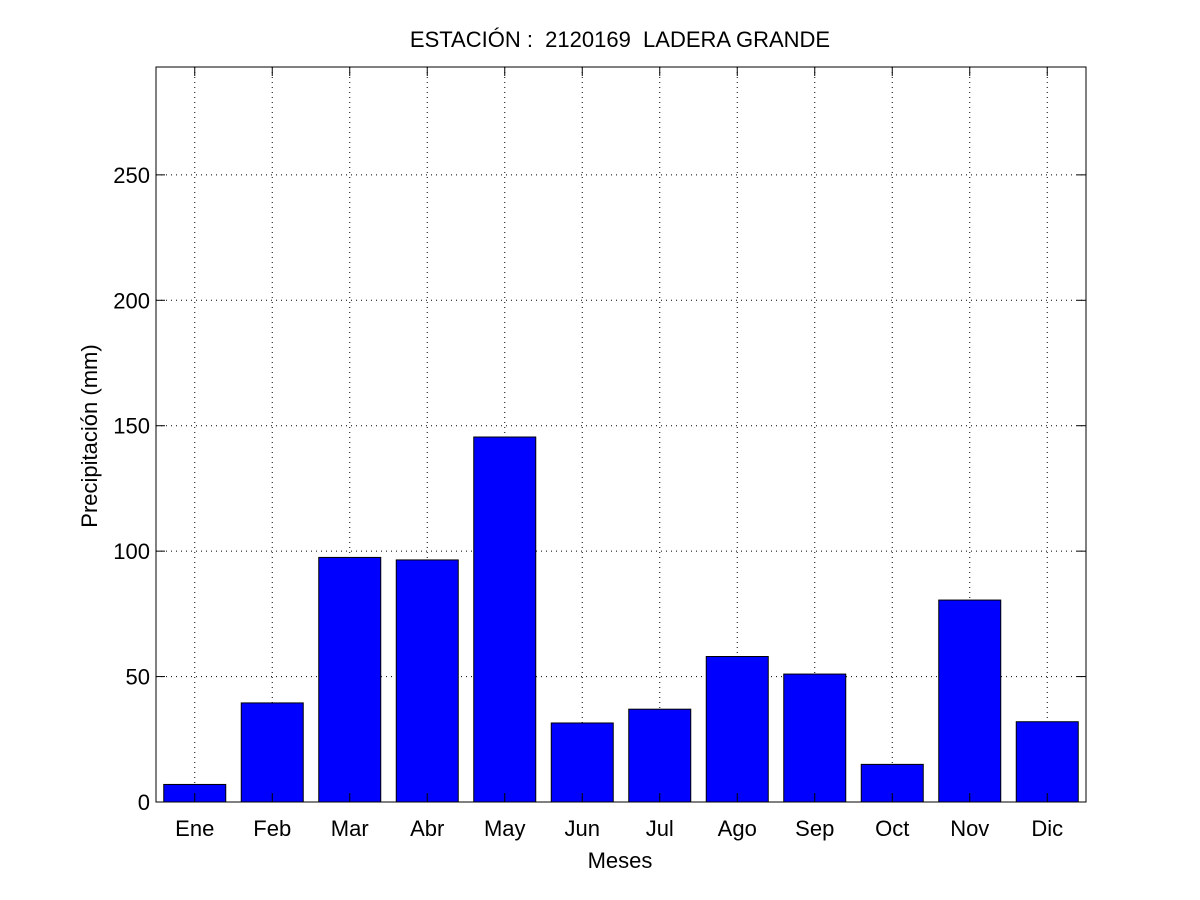 The width and height of the screenshot is (1200, 900). I want to click on x-tick-label: Mar, so click(350, 828).